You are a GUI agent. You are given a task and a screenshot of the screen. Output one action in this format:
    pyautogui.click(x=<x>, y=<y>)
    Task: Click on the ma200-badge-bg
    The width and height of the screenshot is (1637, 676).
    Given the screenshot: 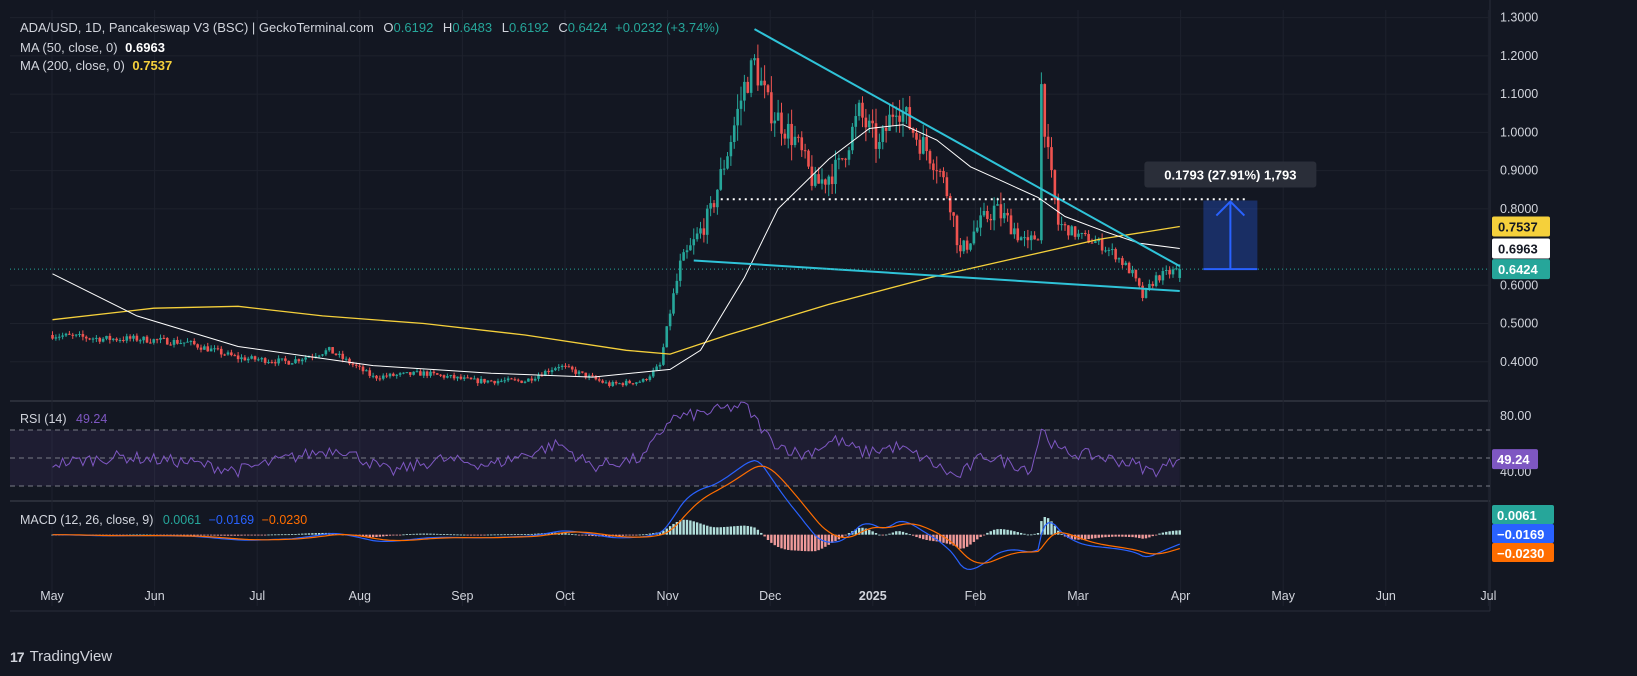 What is the action you would take?
    pyautogui.click(x=1521, y=226)
    